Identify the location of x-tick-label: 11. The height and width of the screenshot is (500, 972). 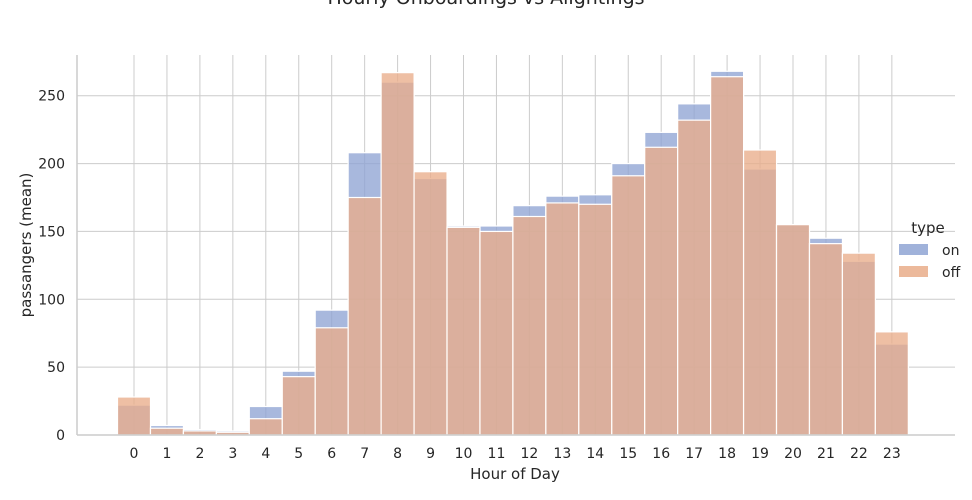
(497, 454).